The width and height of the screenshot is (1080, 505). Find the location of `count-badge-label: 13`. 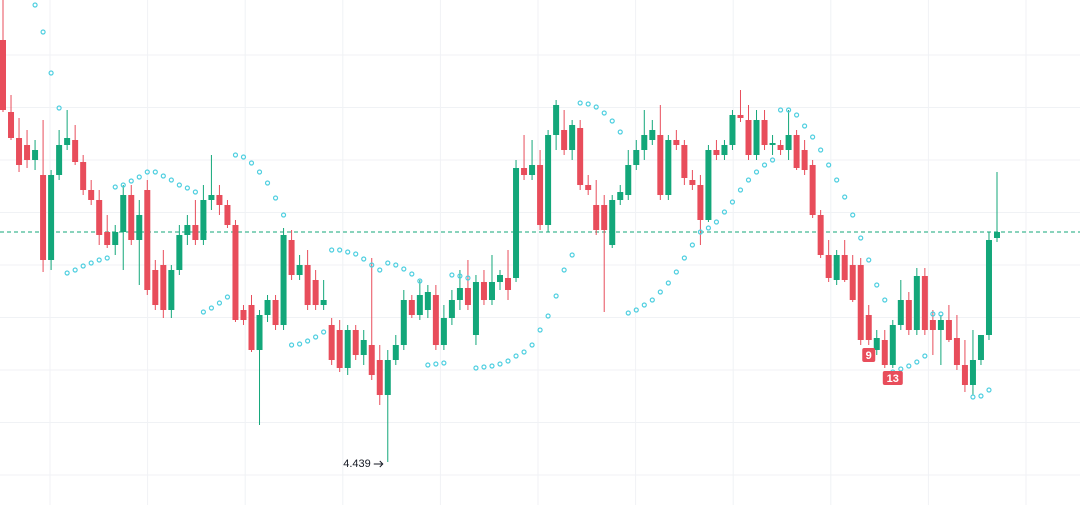

count-badge-label: 13 is located at coordinates (893, 379).